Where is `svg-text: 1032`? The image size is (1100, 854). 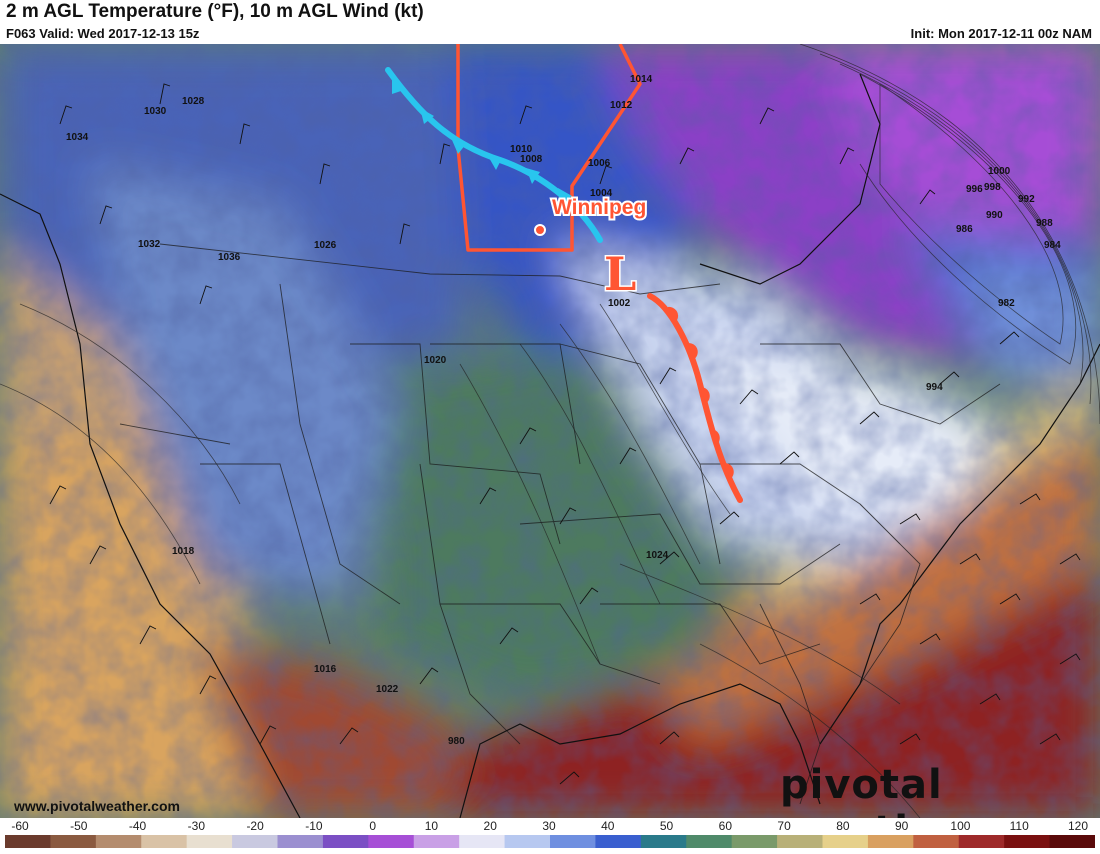 svg-text: 1032 is located at coordinates (149, 244).